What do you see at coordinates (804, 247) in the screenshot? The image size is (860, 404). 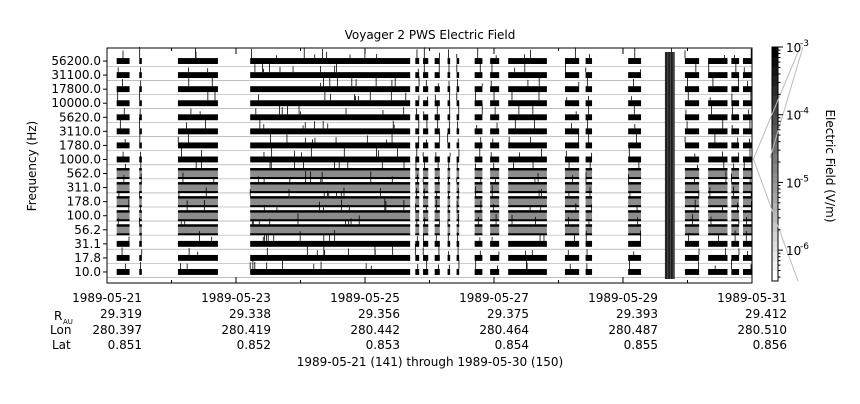 I see `colorbar-tick-exponent: -6` at bounding box center [804, 247].